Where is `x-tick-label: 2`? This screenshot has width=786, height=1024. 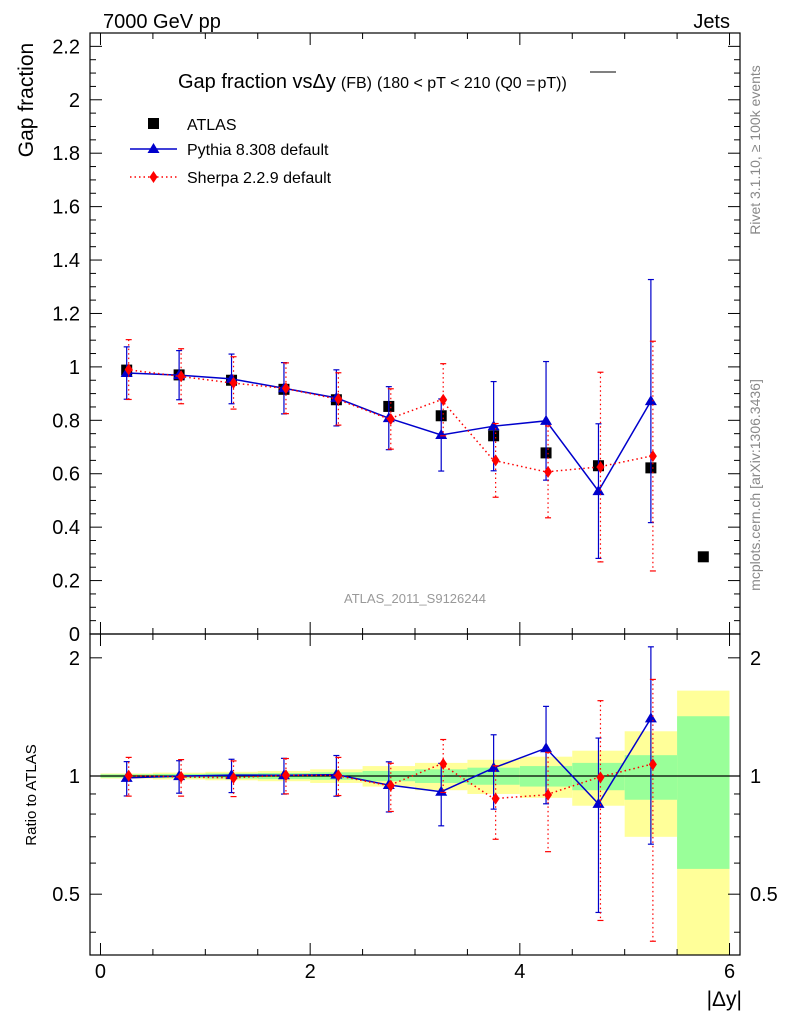
x-tick-label: 2 is located at coordinates (310, 972).